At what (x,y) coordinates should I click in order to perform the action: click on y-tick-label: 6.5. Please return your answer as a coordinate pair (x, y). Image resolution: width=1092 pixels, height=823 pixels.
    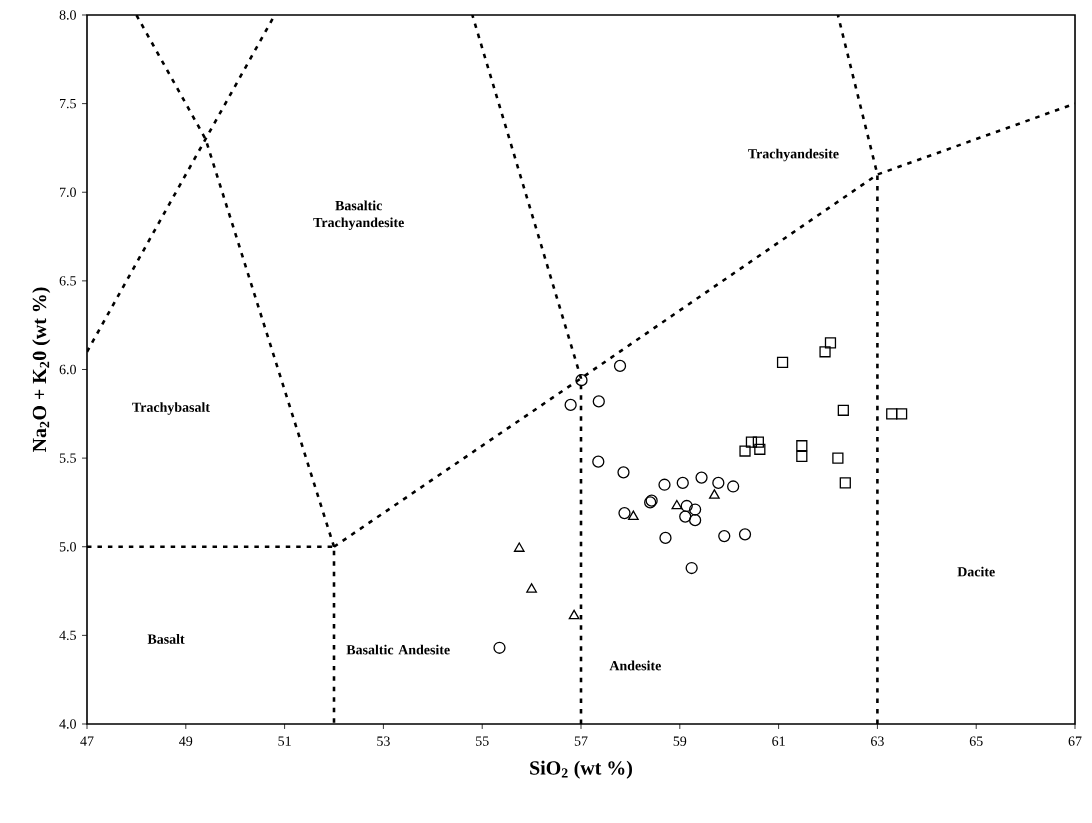
    Looking at the image, I should click on (67, 281).